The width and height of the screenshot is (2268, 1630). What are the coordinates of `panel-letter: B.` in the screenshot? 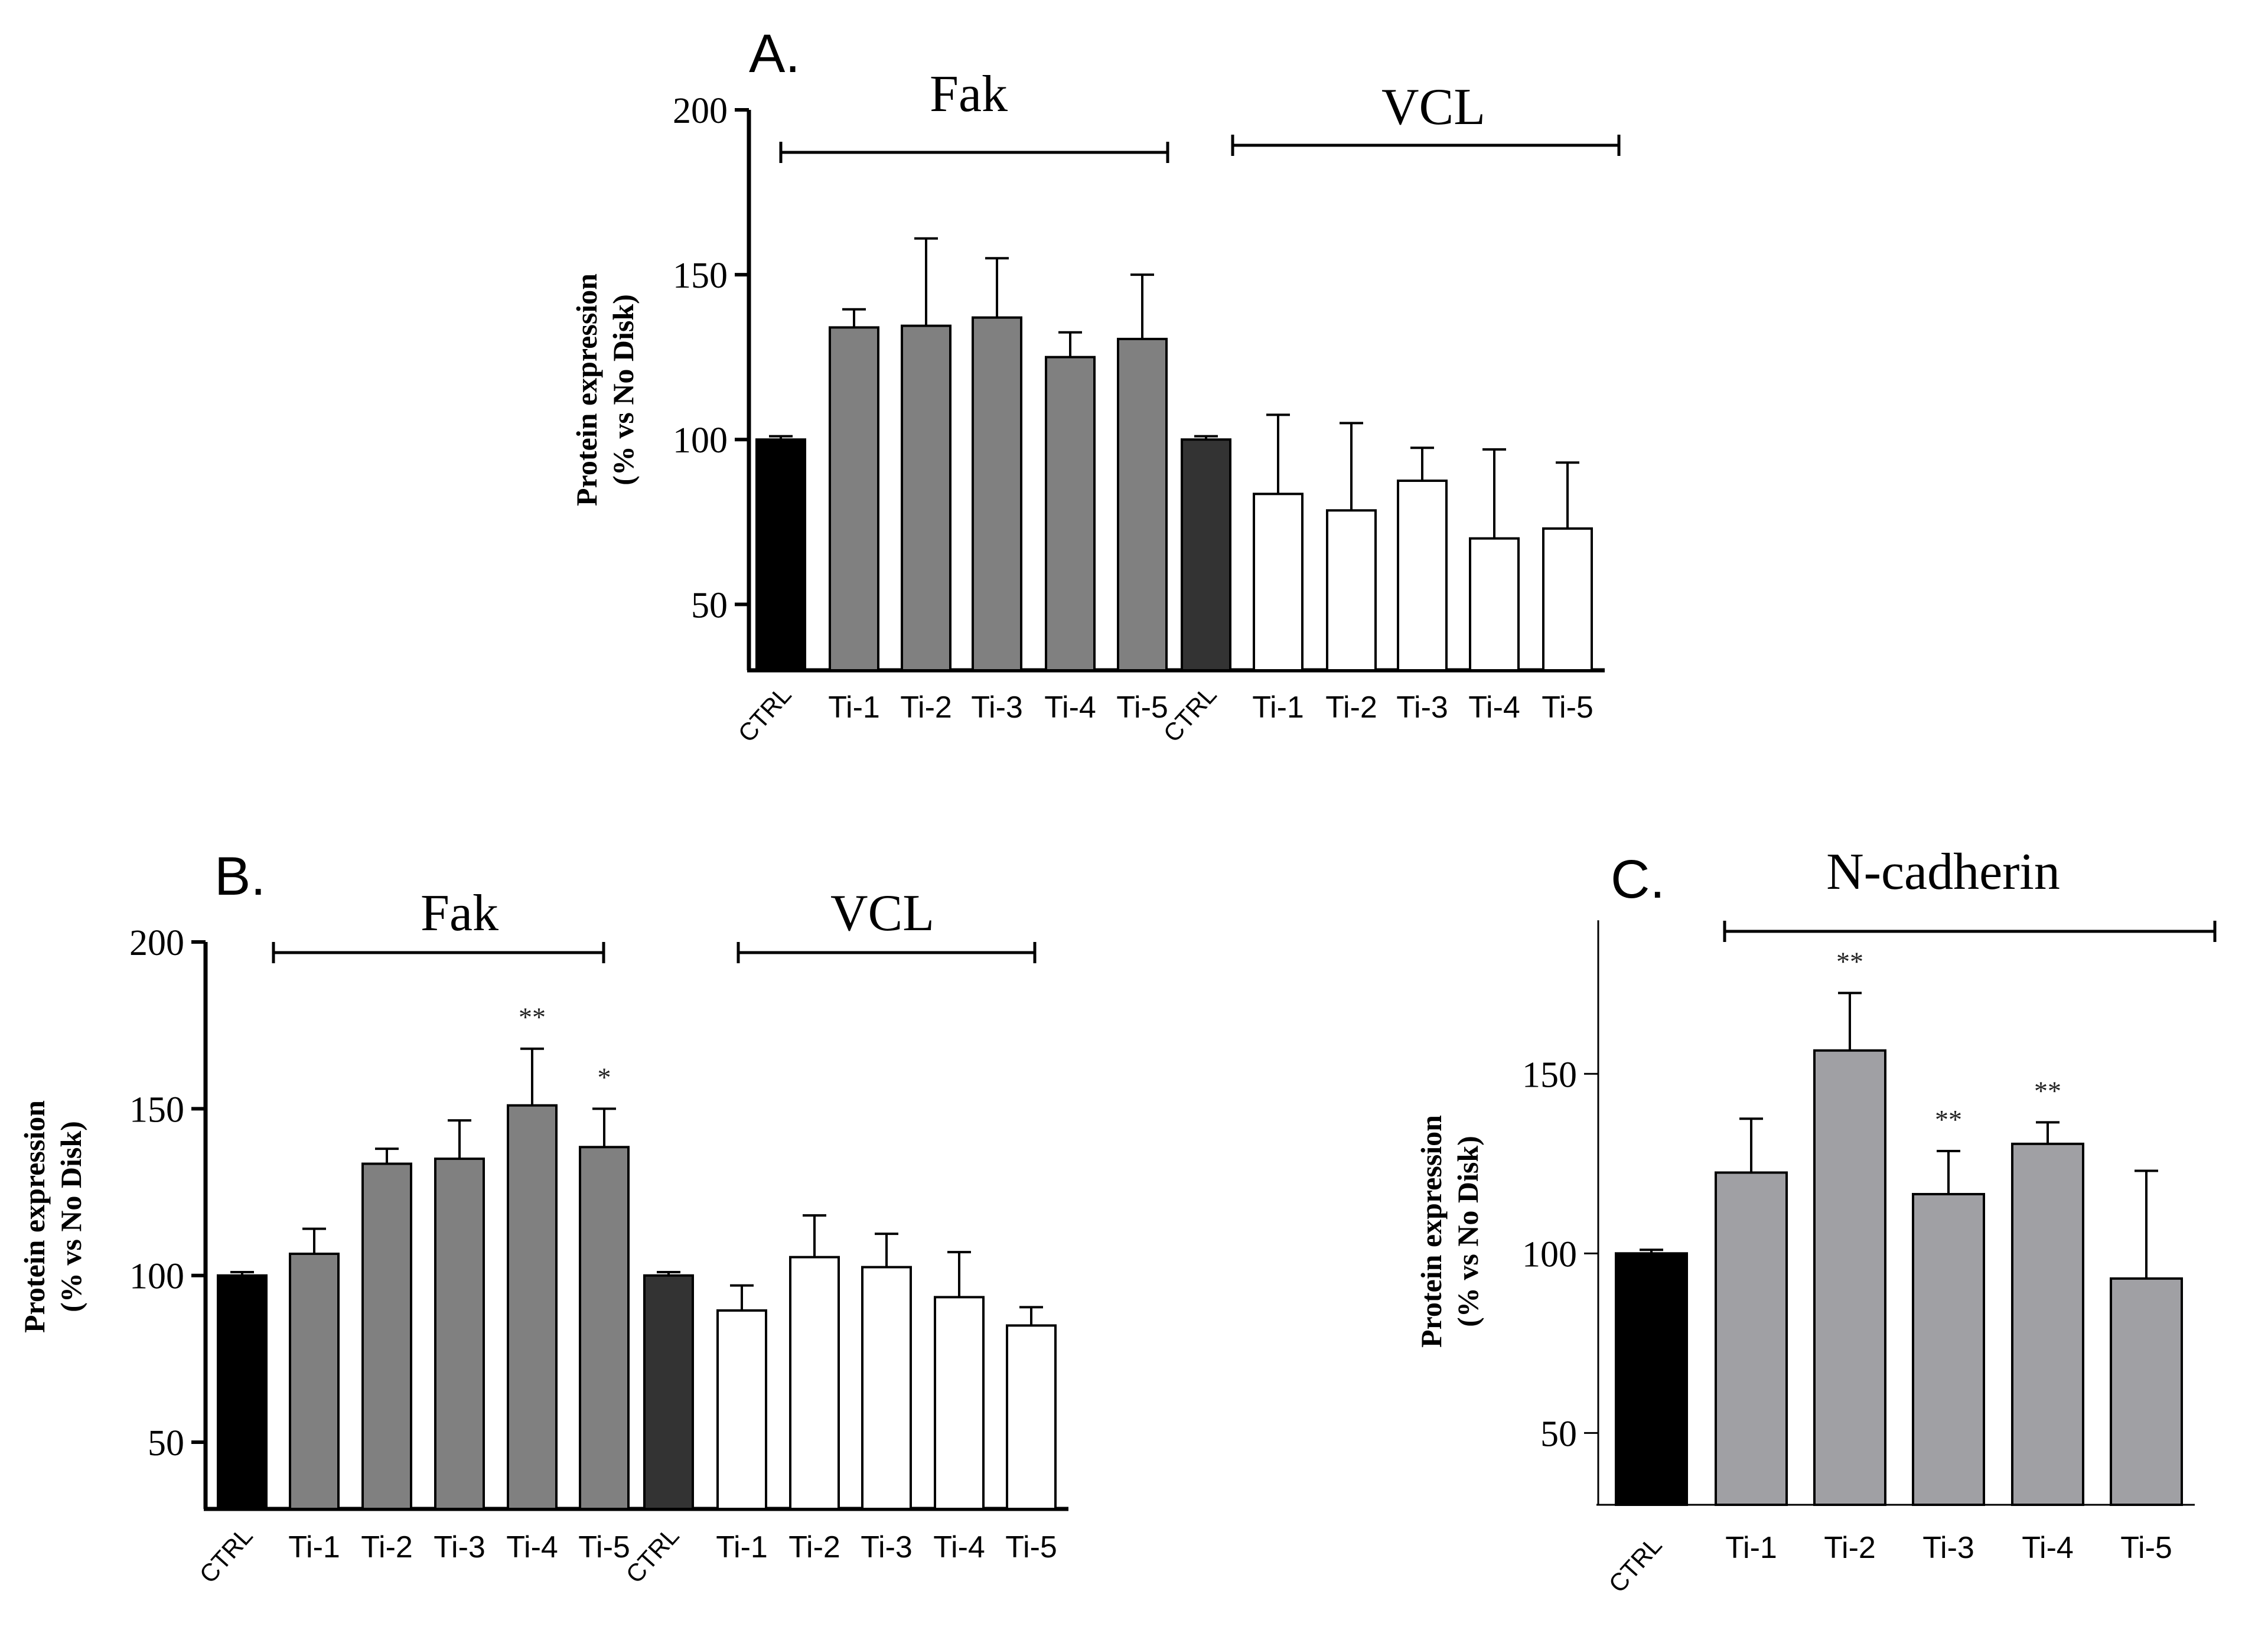 It's located at (240, 876).